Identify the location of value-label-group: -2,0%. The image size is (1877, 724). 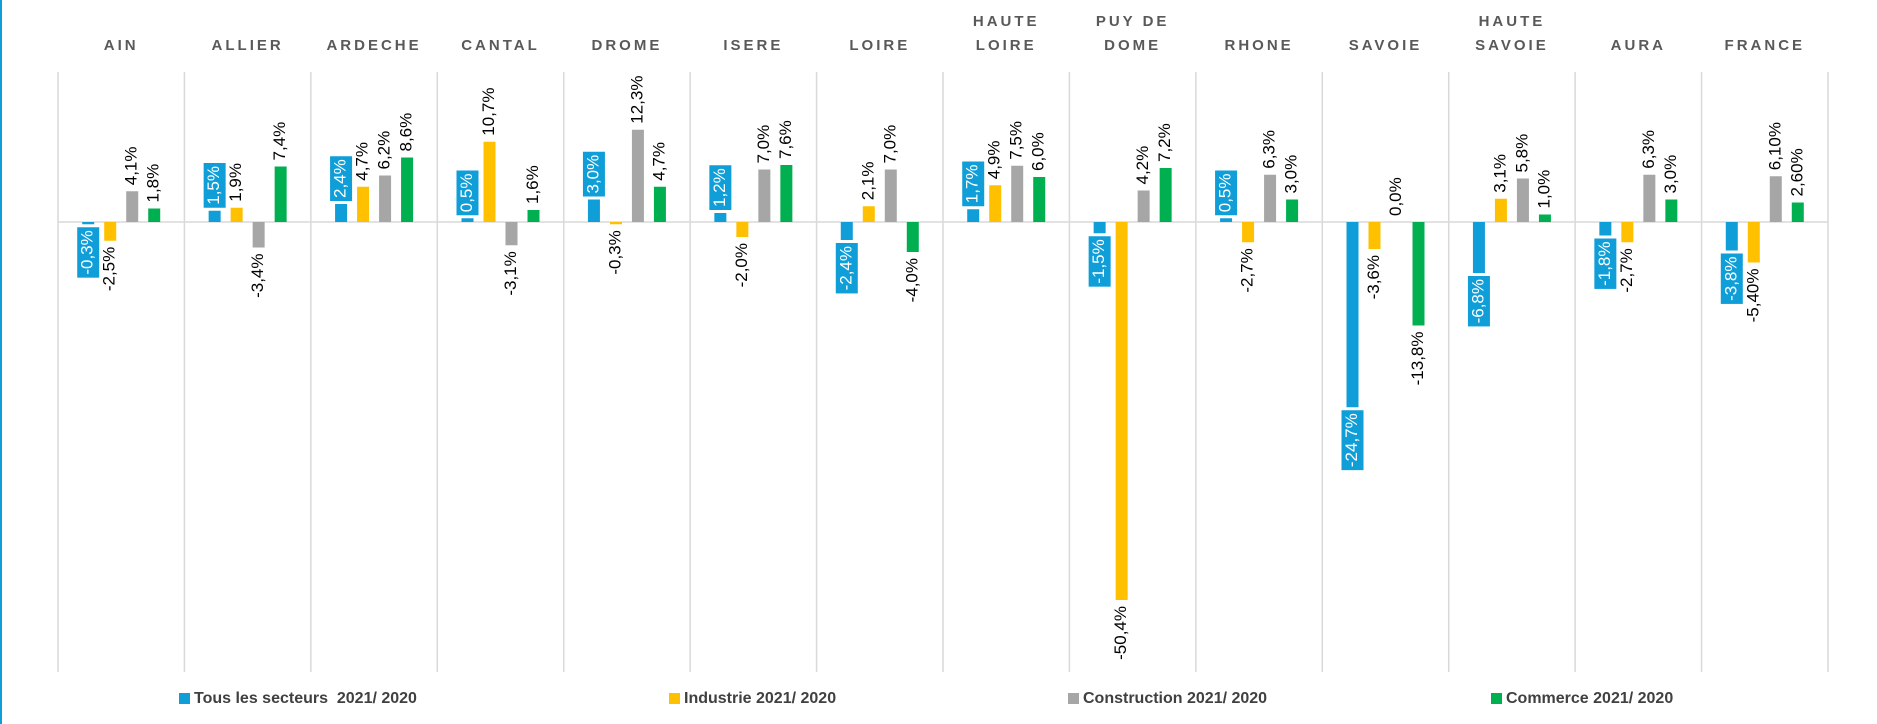
(741, 265).